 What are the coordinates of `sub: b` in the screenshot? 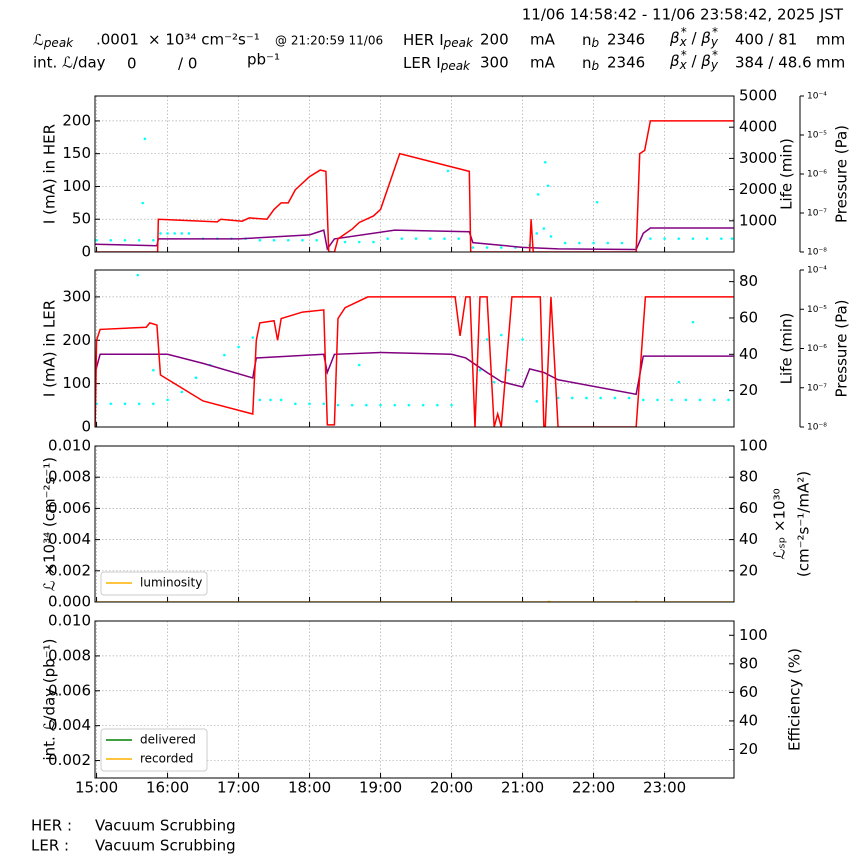 It's located at (596, 43).